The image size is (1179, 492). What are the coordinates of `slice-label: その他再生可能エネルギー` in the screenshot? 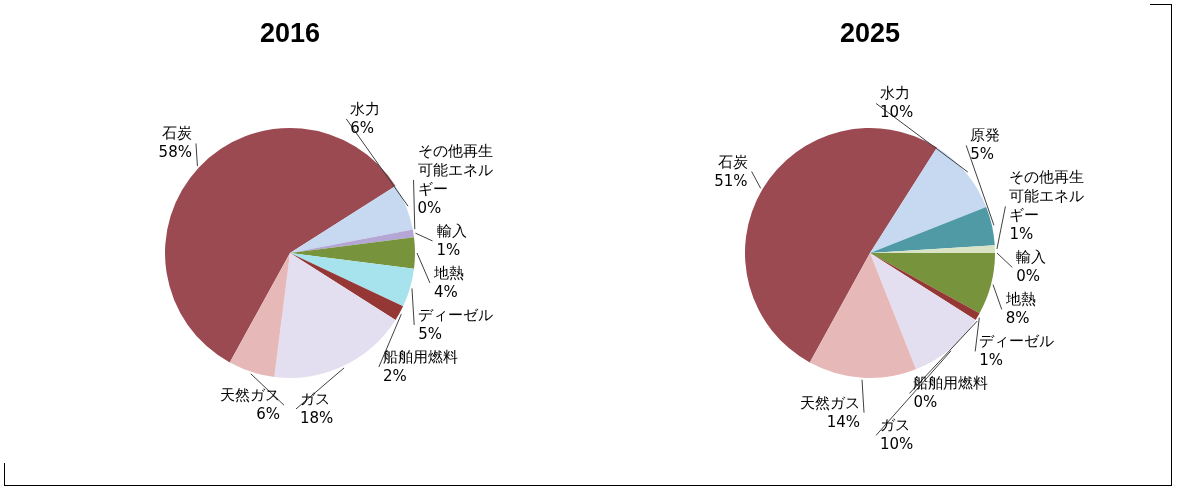 It's located at (1047, 196).